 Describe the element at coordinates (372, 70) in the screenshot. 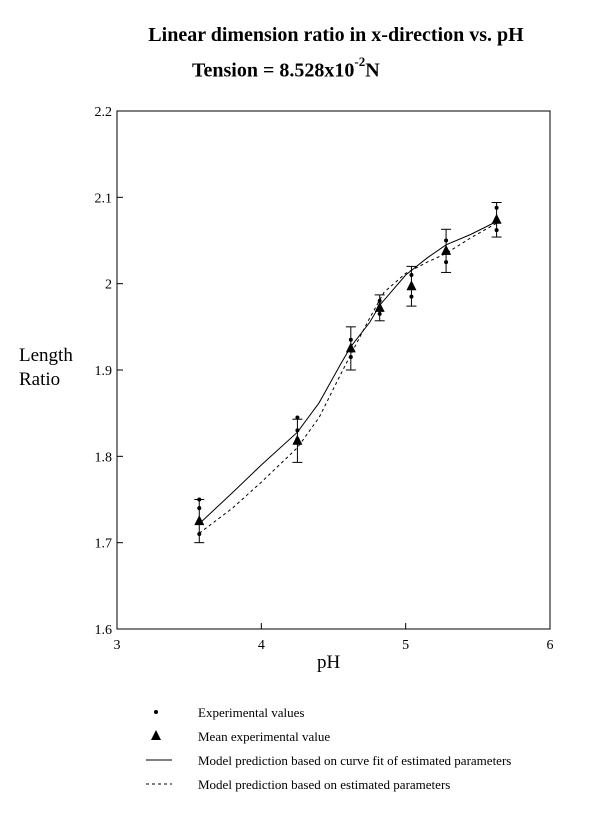

I see `subtitle-unit: N` at that location.